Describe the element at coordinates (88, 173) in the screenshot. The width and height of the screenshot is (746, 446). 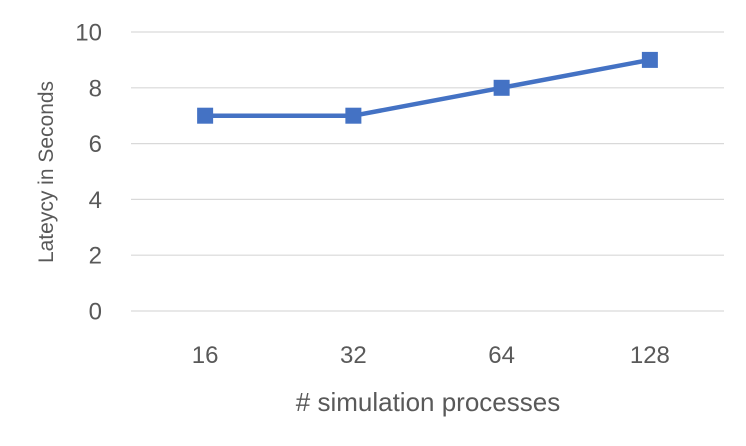
I see `y-axis-tick-labels: 0 2 4 6 8 10` at that location.